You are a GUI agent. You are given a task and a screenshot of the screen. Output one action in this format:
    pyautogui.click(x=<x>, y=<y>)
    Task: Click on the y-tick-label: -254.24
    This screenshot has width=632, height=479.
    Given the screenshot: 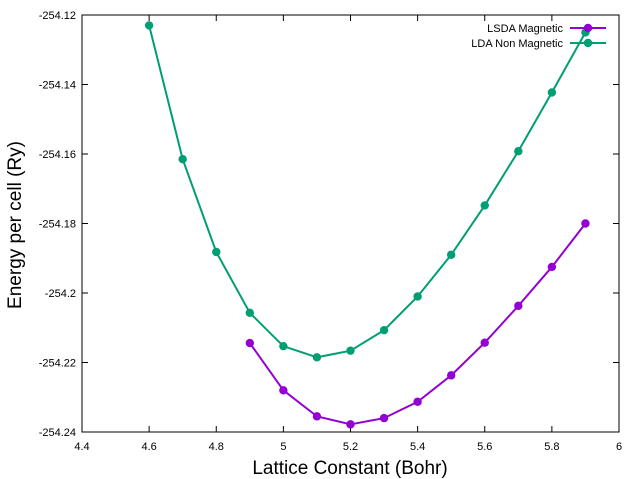 What is the action you would take?
    pyautogui.click(x=57, y=433)
    